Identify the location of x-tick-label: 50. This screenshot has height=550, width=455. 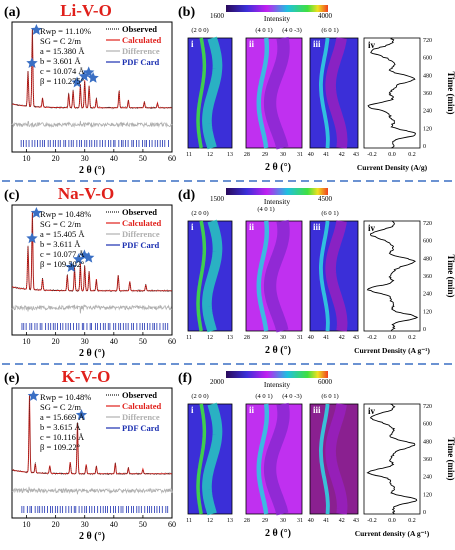
(143, 524).